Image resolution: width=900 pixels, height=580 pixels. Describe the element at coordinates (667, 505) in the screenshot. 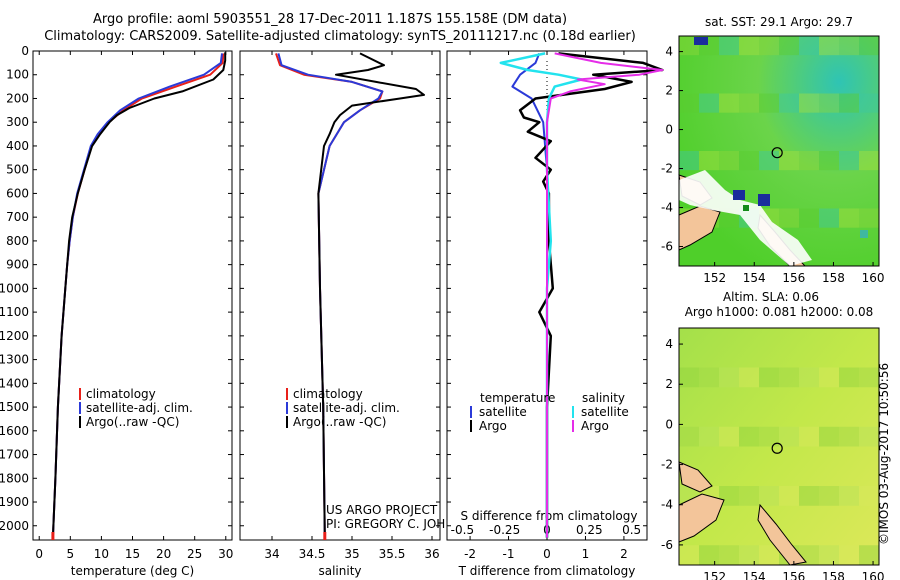

I see `sla-ytick-label: -4` at that location.